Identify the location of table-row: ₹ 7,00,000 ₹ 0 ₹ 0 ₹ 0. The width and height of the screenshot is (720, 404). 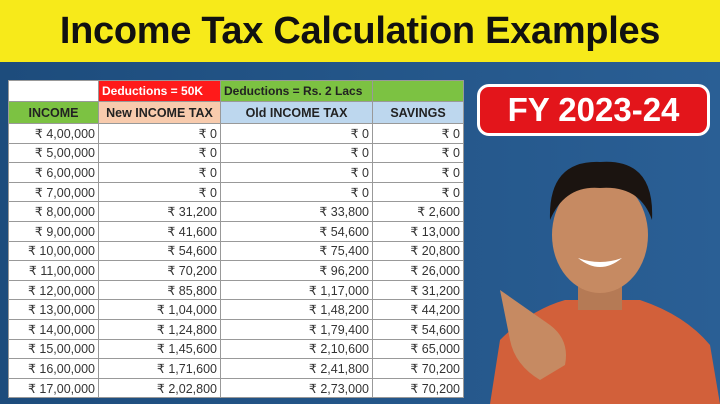
(236, 192).